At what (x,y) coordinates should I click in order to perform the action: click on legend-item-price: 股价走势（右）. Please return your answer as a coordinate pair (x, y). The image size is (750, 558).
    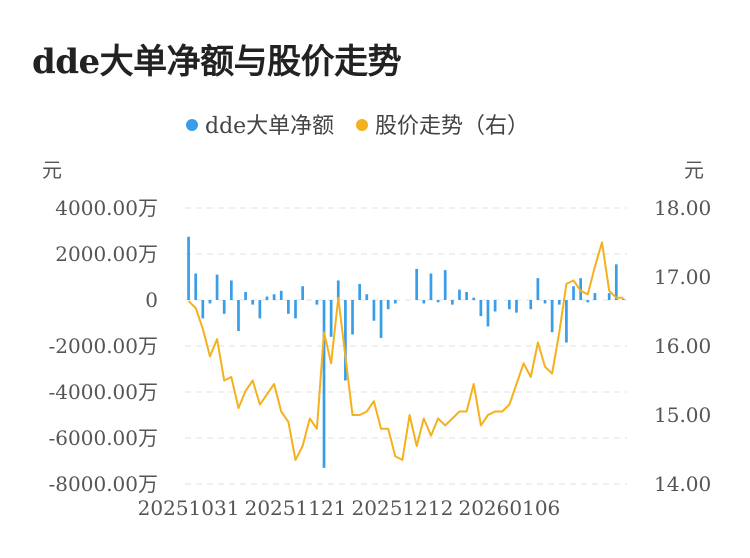
    Looking at the image, I should click on (442, 126).